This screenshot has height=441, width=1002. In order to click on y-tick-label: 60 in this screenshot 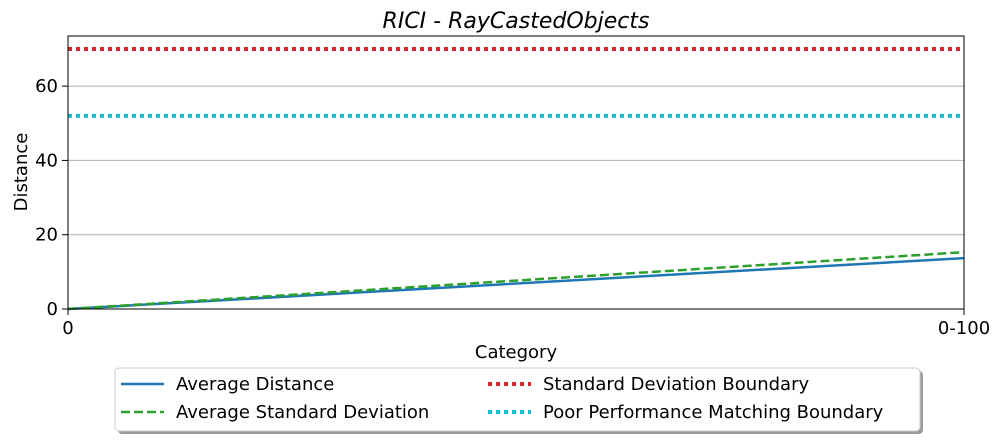, I will do `click(46, 86)`.